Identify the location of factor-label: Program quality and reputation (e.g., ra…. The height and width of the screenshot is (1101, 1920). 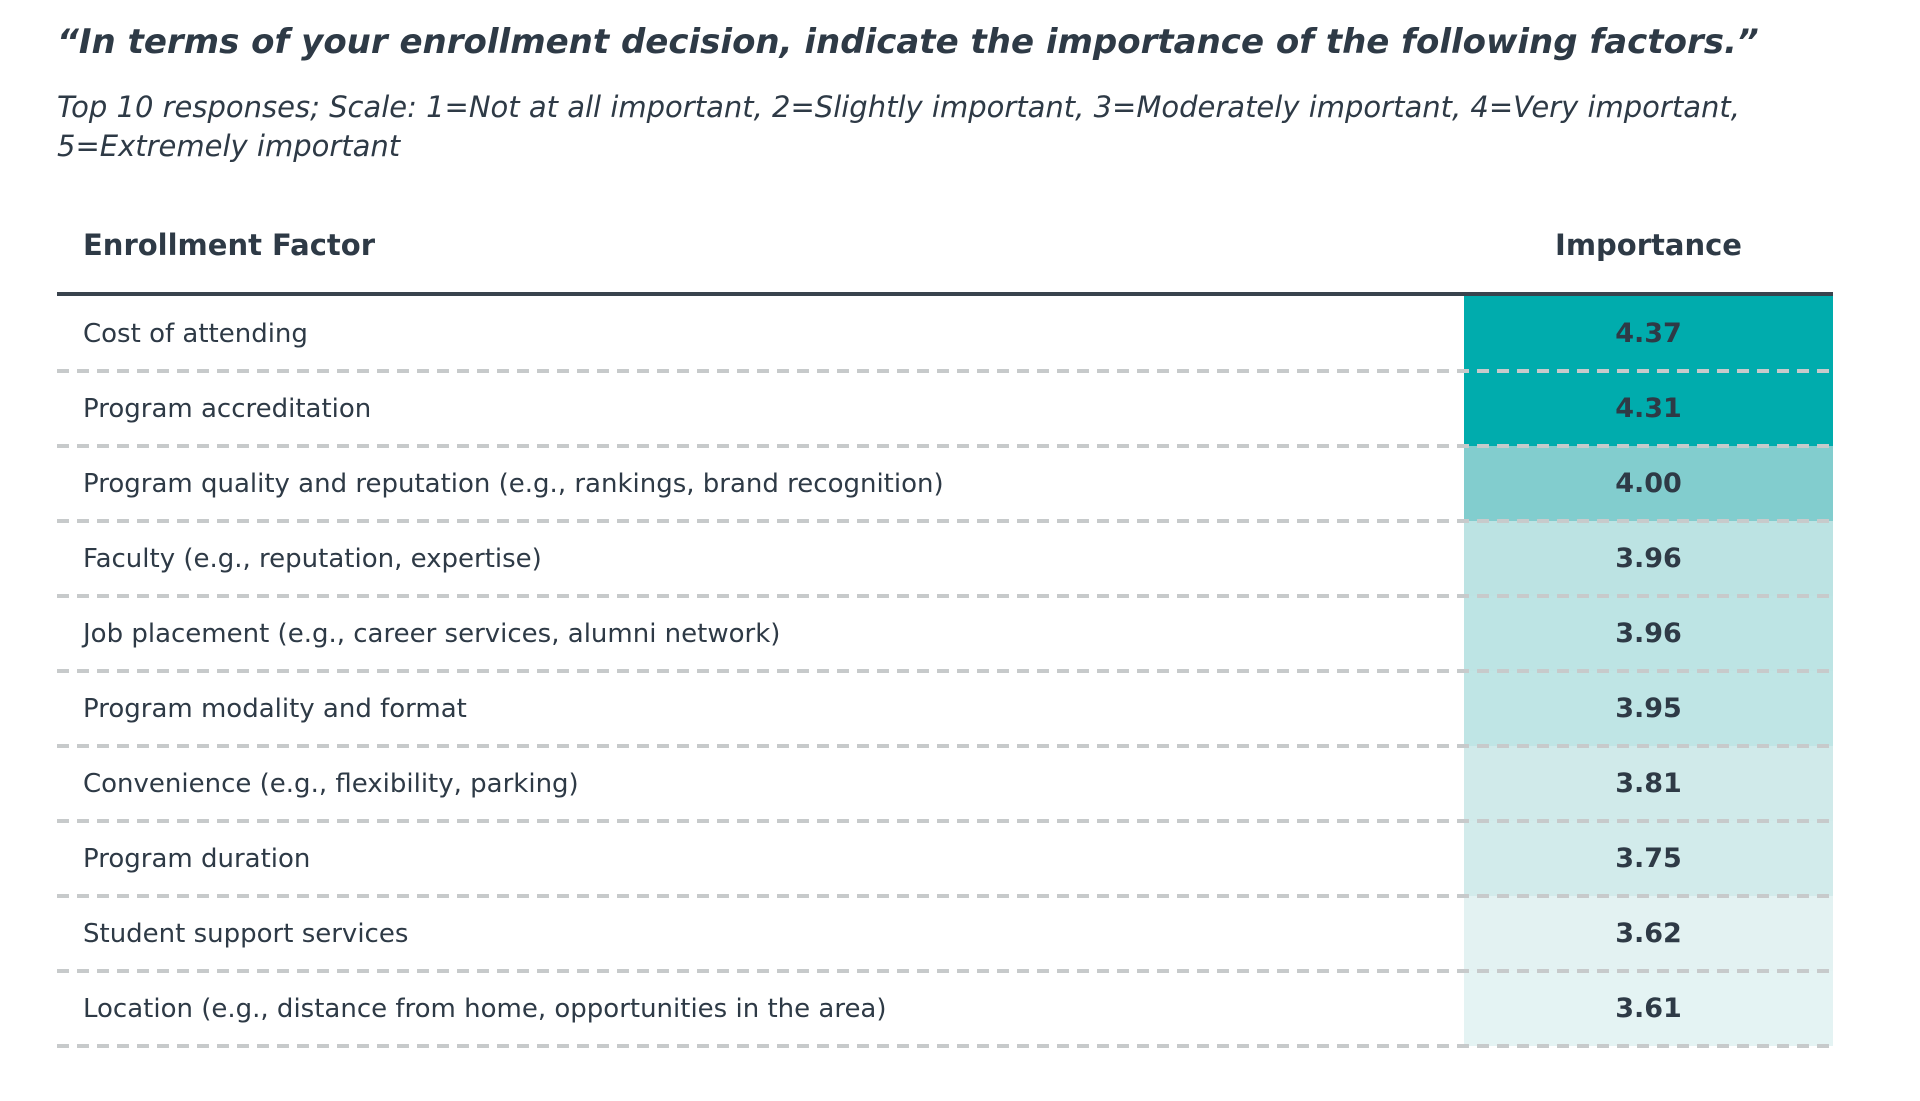
(513, 483).